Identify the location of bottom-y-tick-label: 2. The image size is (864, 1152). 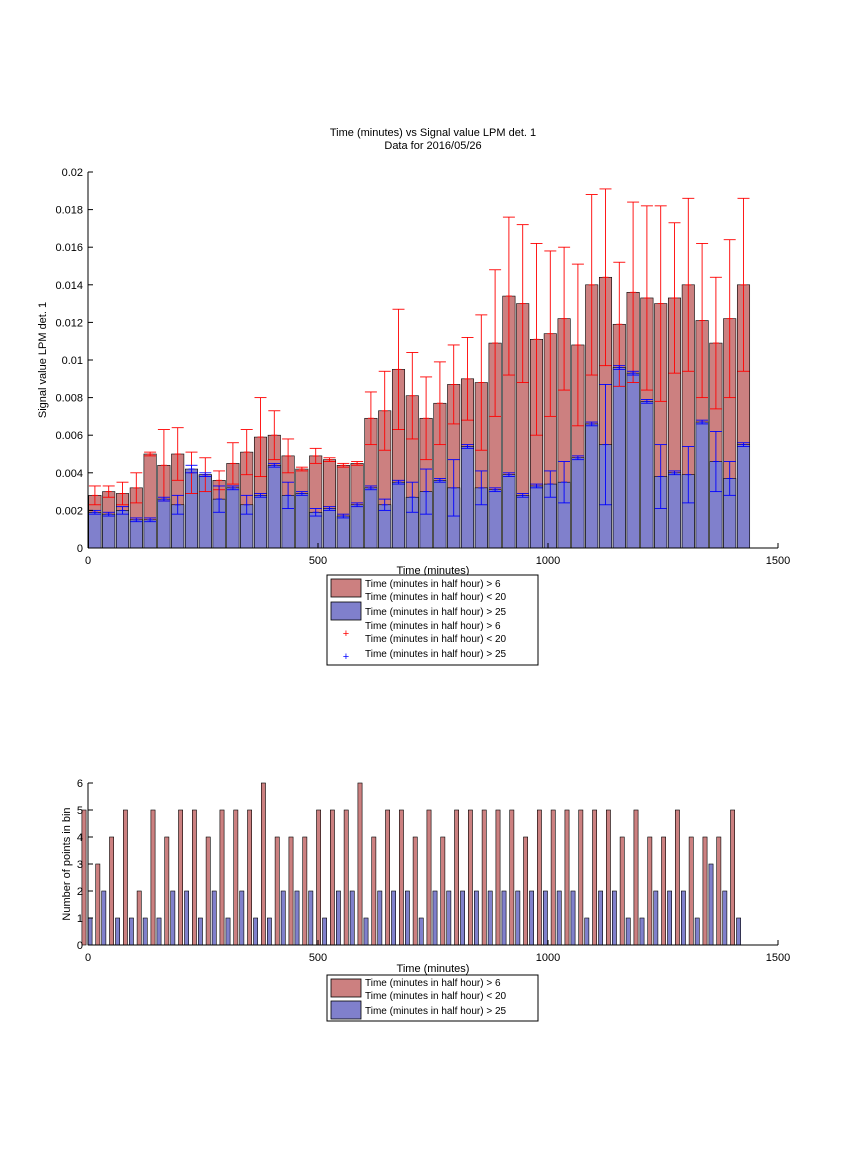
(80, 892).